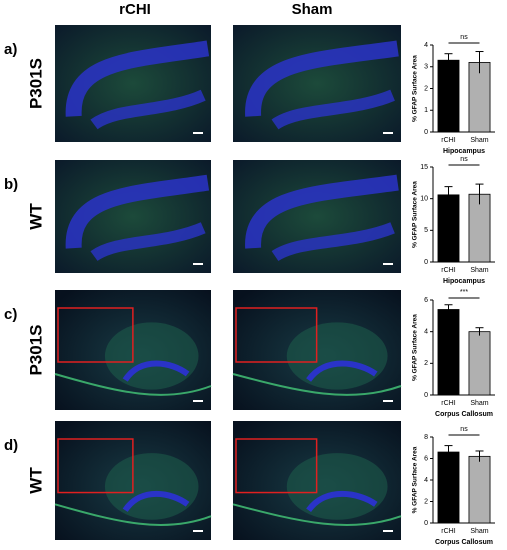 The width and height of the screenshot is (507, 550). I want to click on panel-label: a), so click(10, 49).